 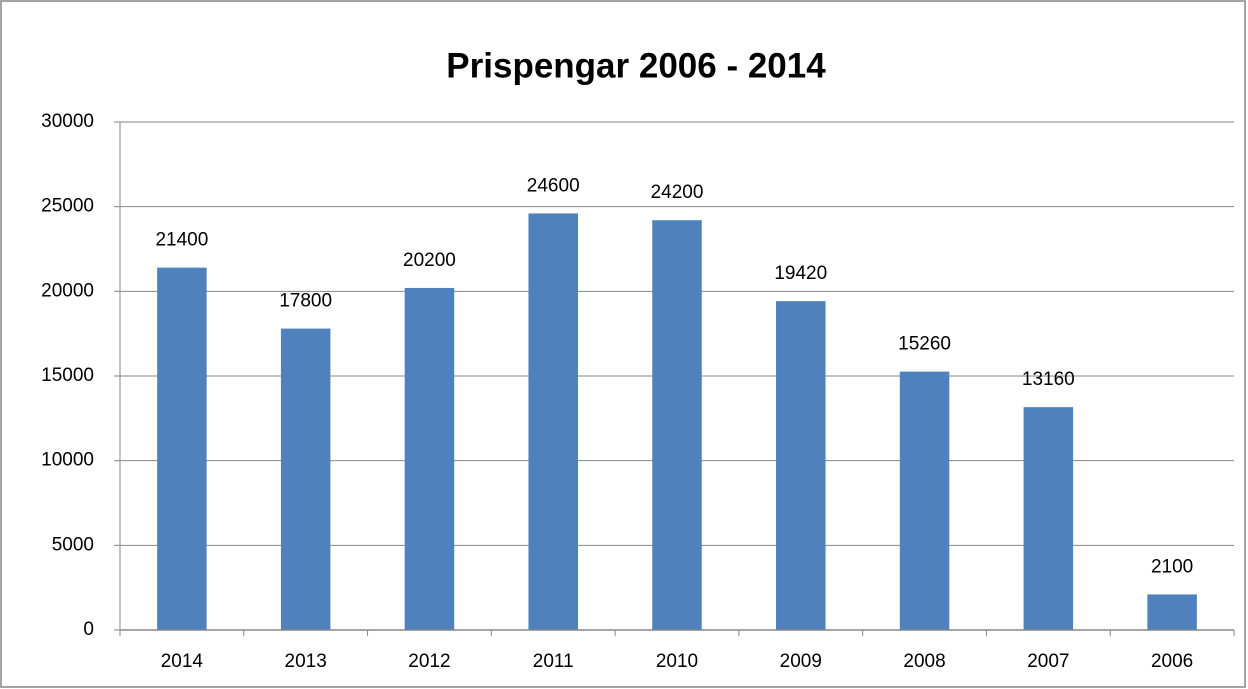 I want to click on data-label: 21400, so click(x=181, y=240).